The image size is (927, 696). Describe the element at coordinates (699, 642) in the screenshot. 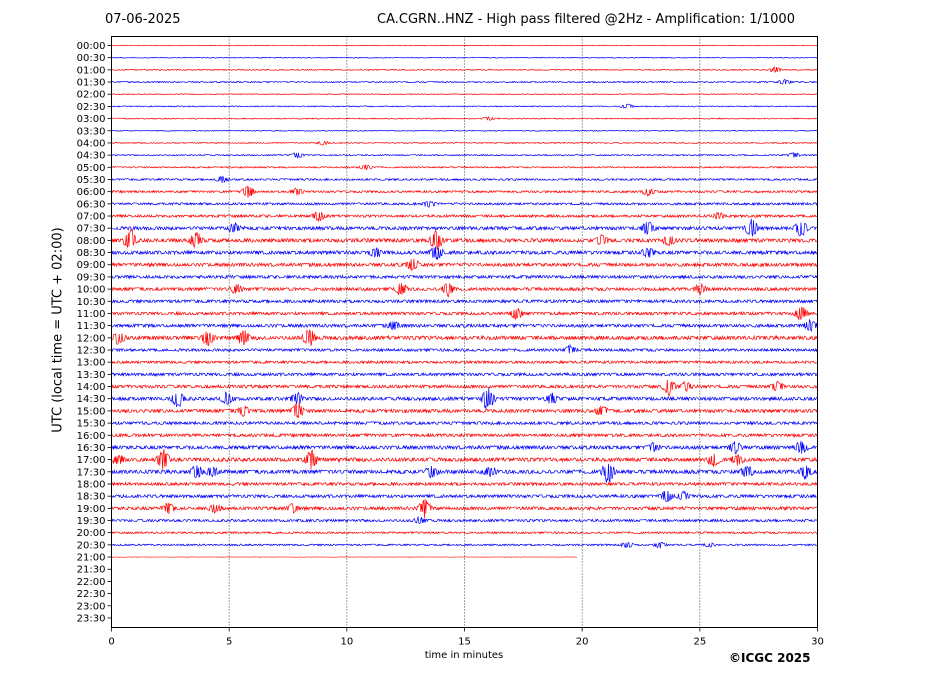

I see `x-tick-label: 25` at that location.